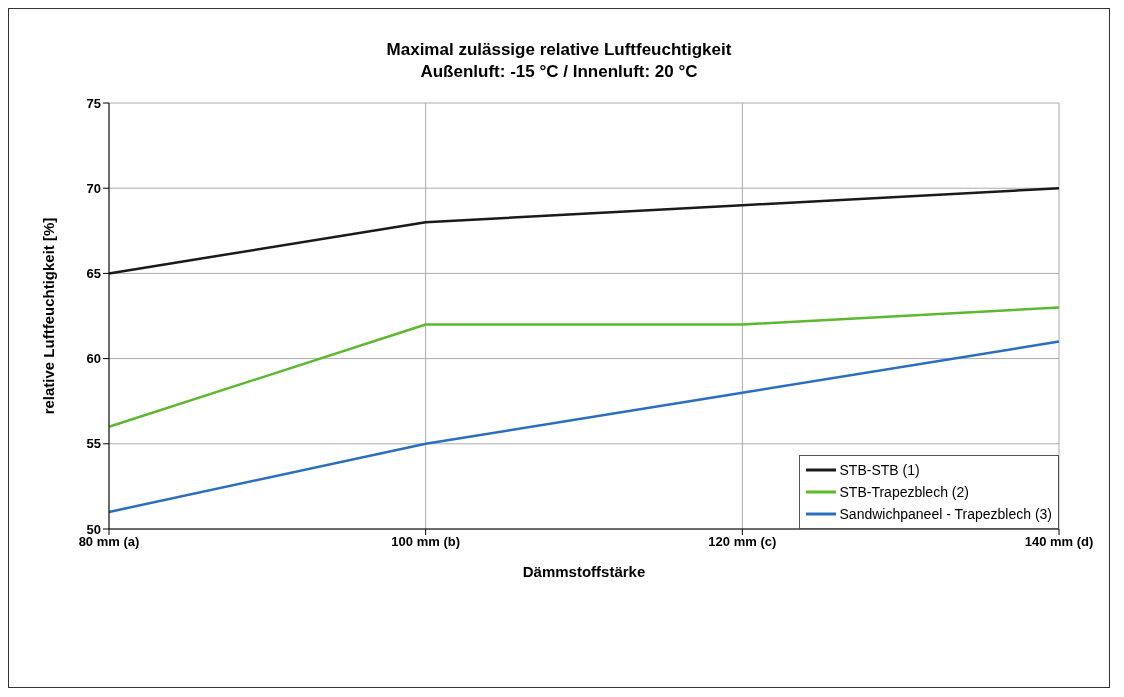 This screenshot has height=697, width=1124. Describe the element at coordinates (904, 492) in the screenshot. I see `legend-label: STB-Trapezblech (2)` at that location.